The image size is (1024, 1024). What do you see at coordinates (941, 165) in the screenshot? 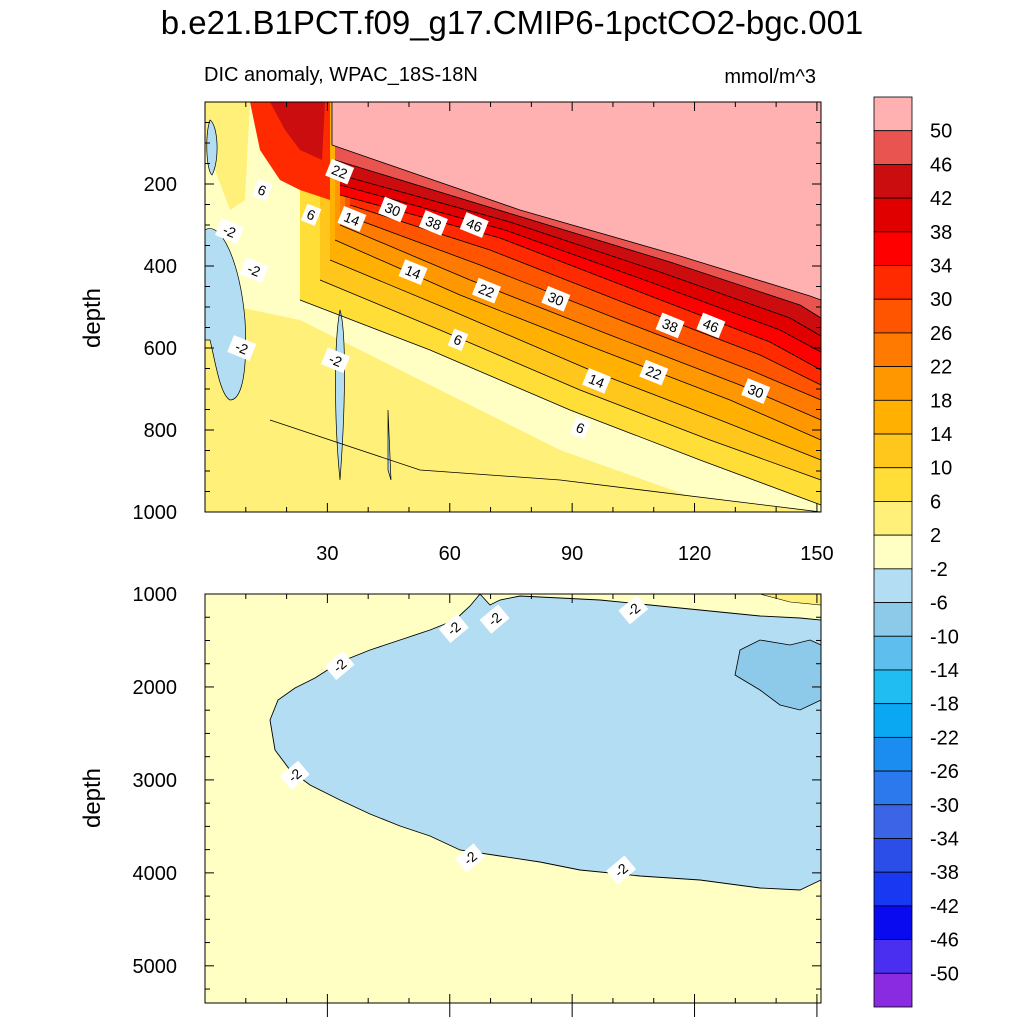
I see `colorbar-label: 46` at bounding box center [941, 165].